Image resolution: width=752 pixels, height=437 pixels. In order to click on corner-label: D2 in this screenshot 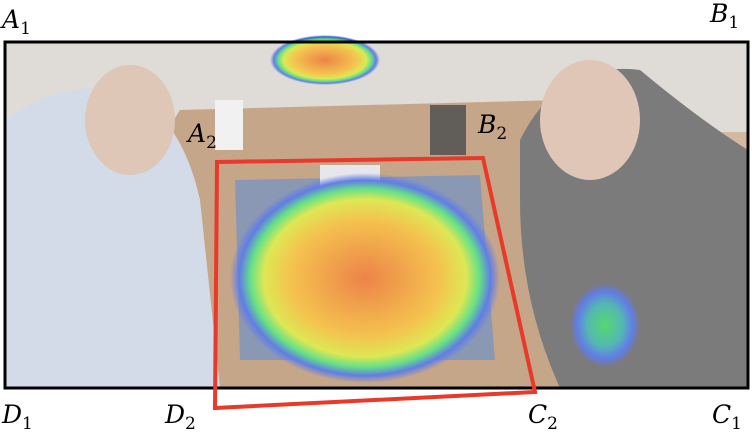, I will do `click(180, 417)`.